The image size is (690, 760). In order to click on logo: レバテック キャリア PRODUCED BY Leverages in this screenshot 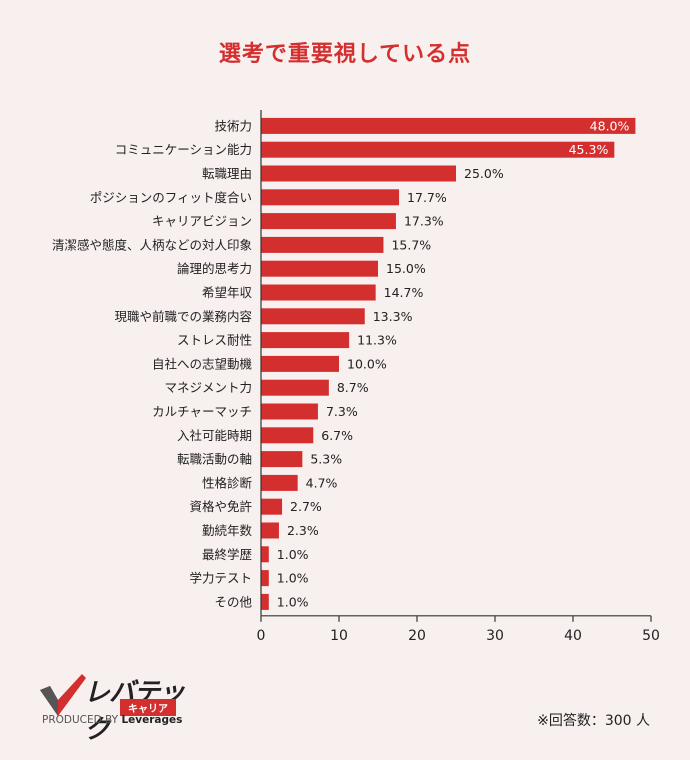, I will do `click(118, 708)`.